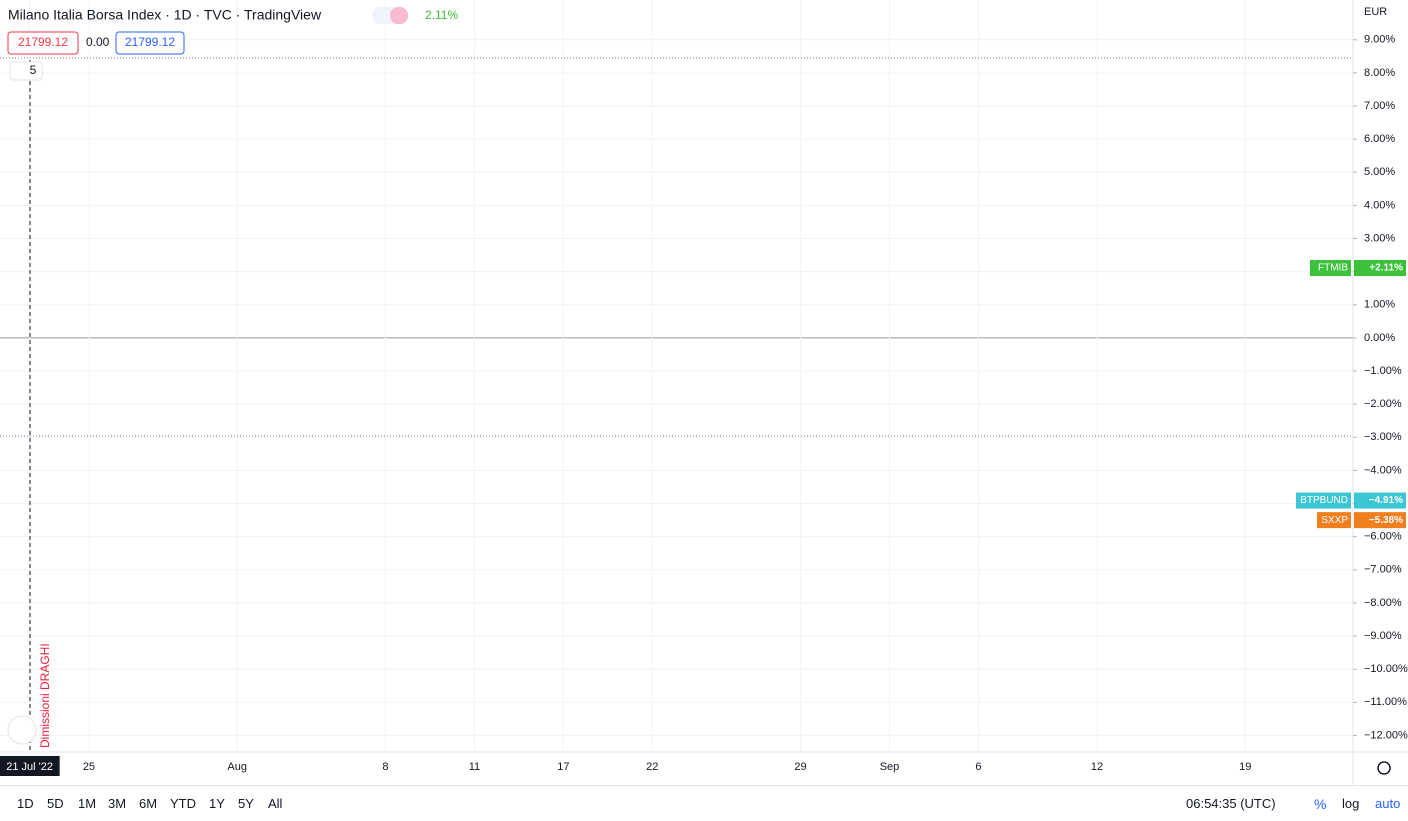  What do you see at coordinates (1386, 669) in the screenshot?
I see `y-tick-label: −10.00%` at bounding box center [1386, 669].